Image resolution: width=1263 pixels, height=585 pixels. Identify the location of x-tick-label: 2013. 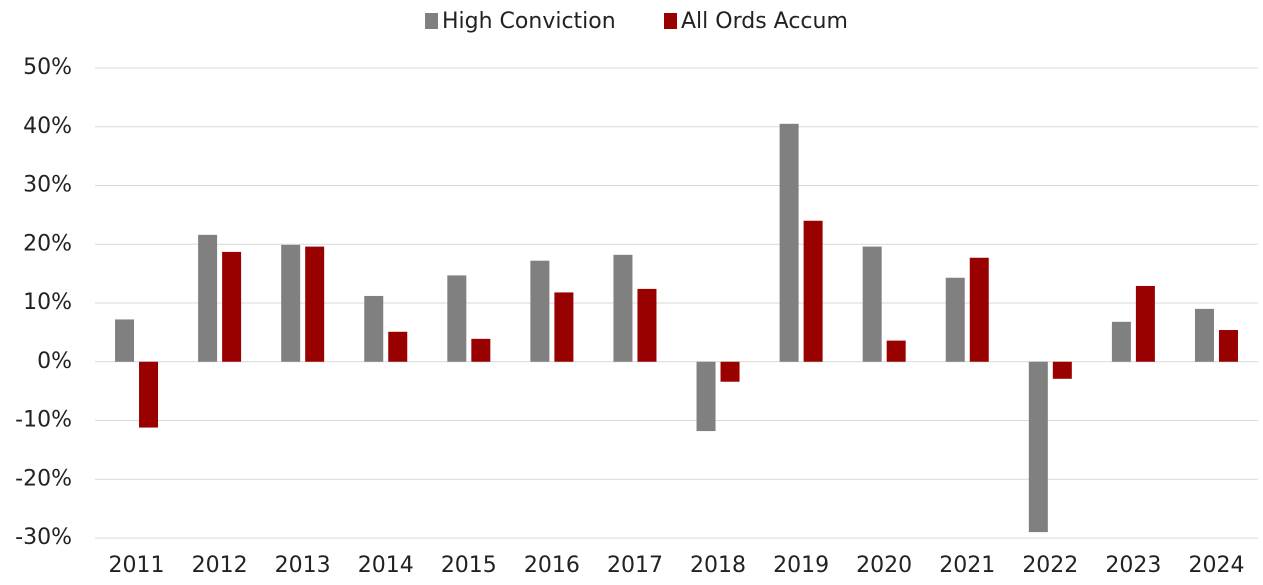
(303, 565).